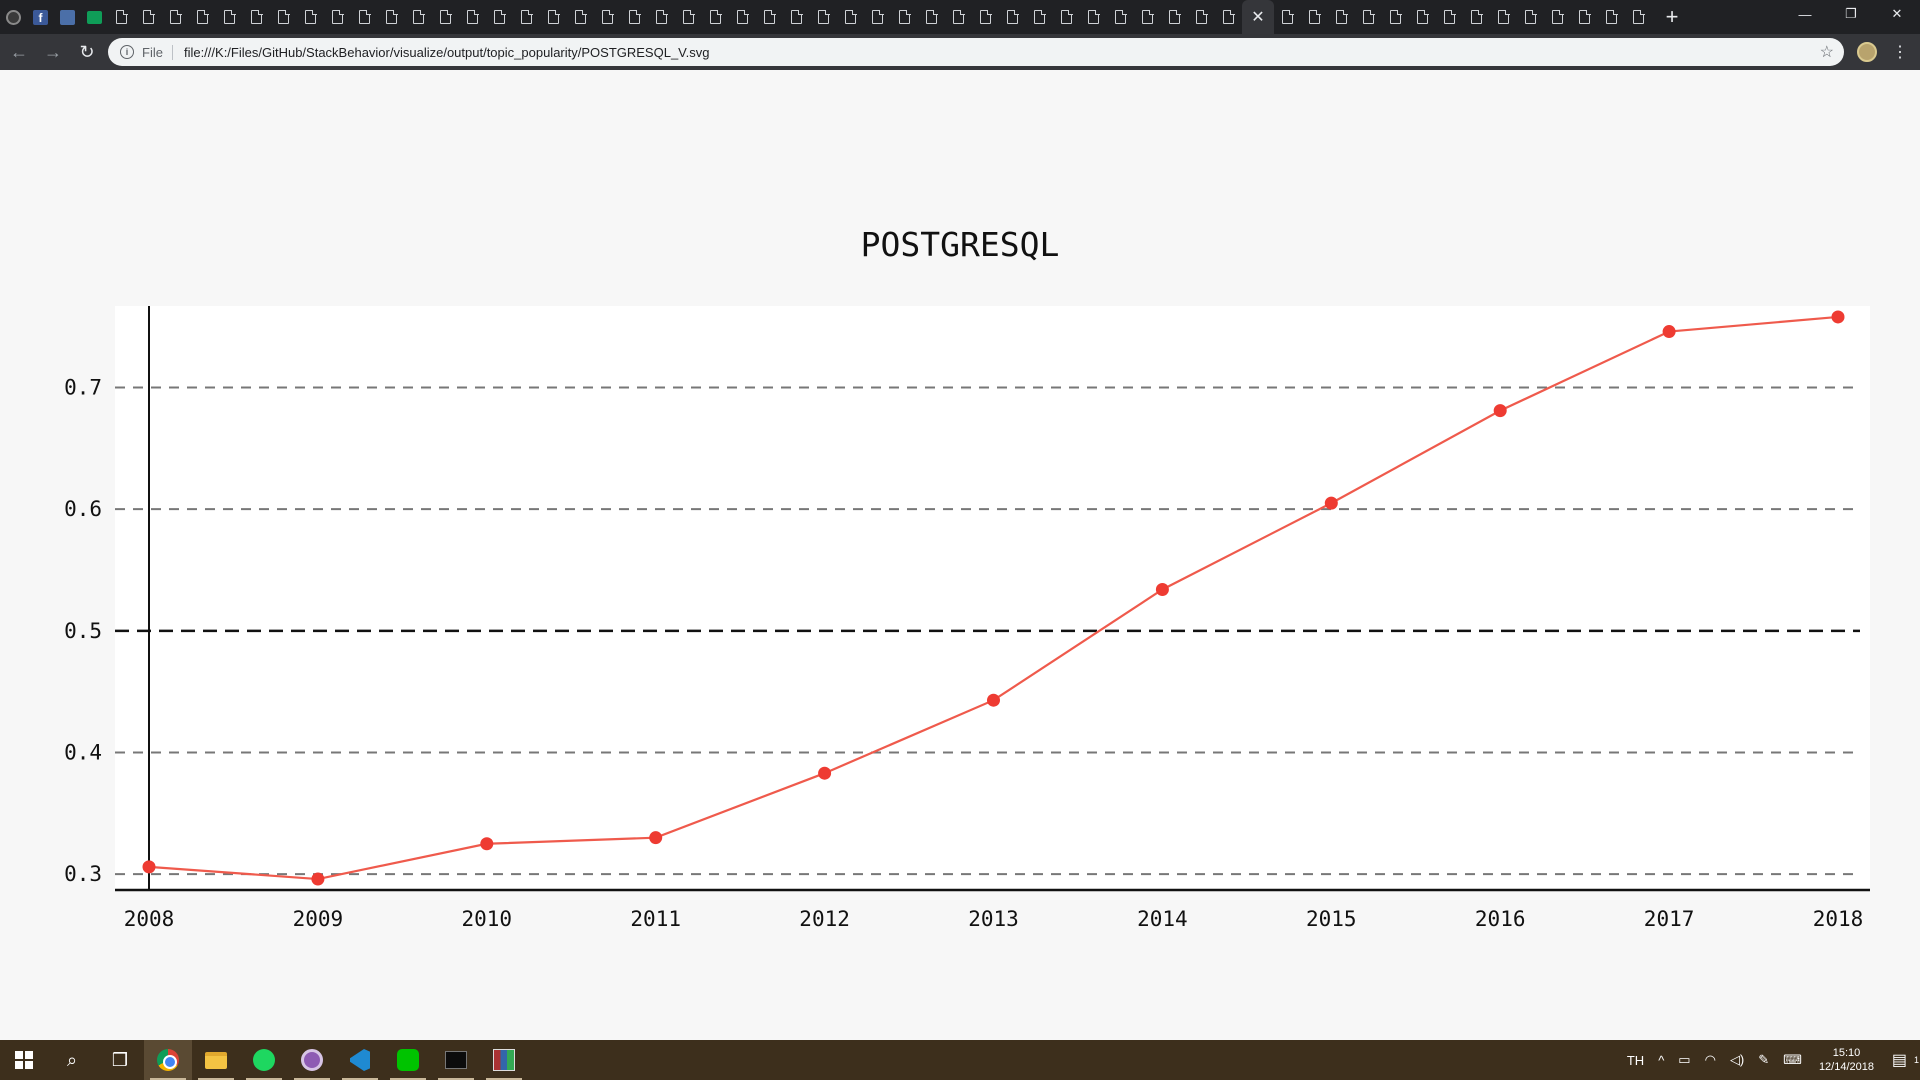 Image resolution: width=1920 pixels, height=1080 pixels. What do you see at coordinates (1897, 13) in the screenshot?
I see `close-window-button: ✕` at bounding box center [1897, 13].